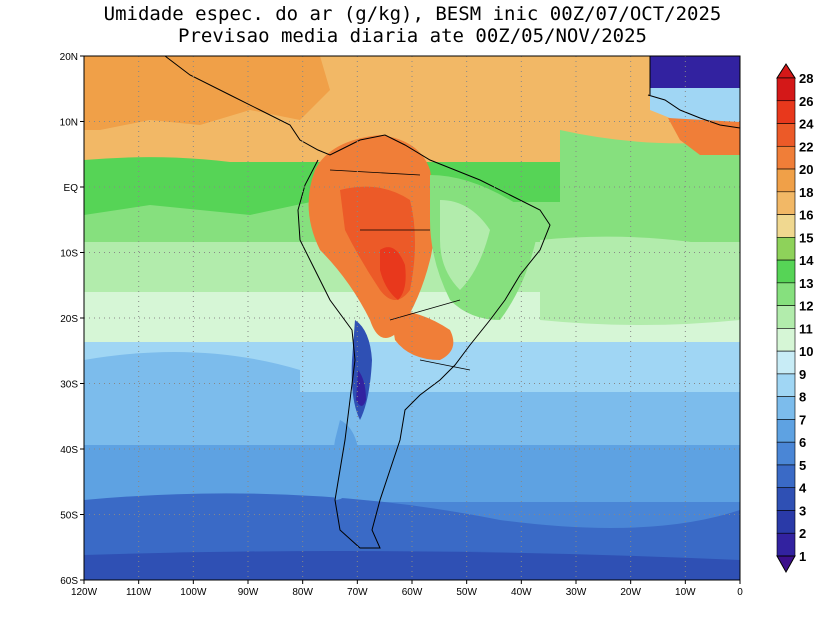  What do you see at coordinates (806, 283) in the screenshot?
I see `colorbar-label: 13` at bounding box center [806, 283].